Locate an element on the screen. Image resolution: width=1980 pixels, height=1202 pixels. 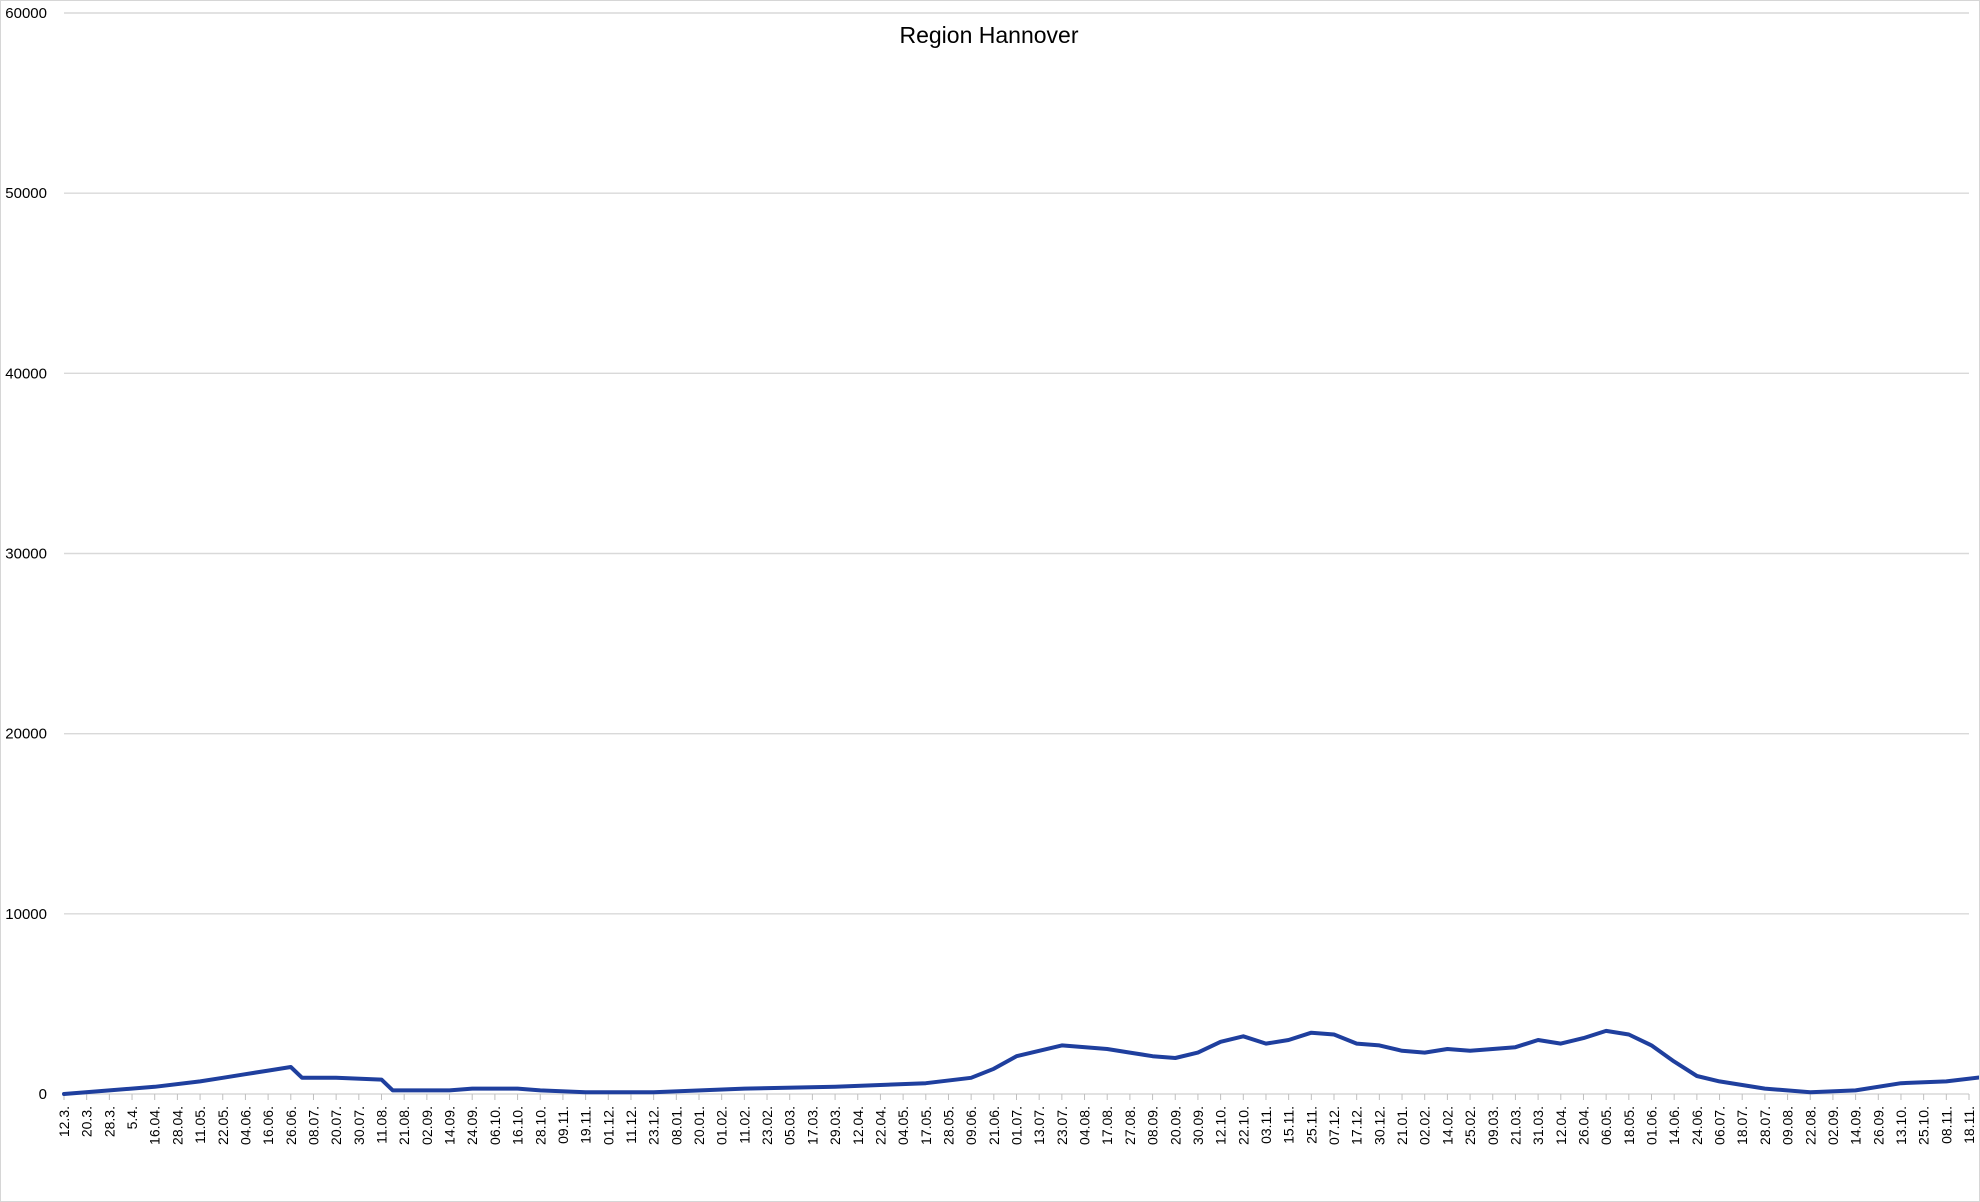
y-tick-label: 0 is located at coordinates (43, 1094).